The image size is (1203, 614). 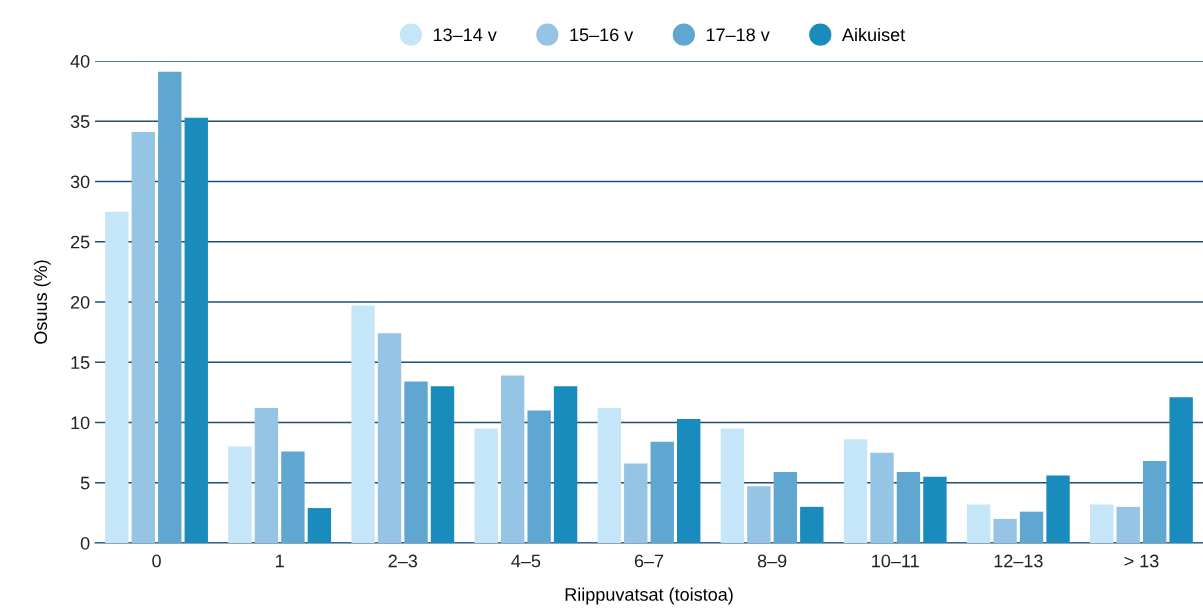 I want to click on x-axis-title: Riippuvatsat (toistoa), so click(x=649, y=596).